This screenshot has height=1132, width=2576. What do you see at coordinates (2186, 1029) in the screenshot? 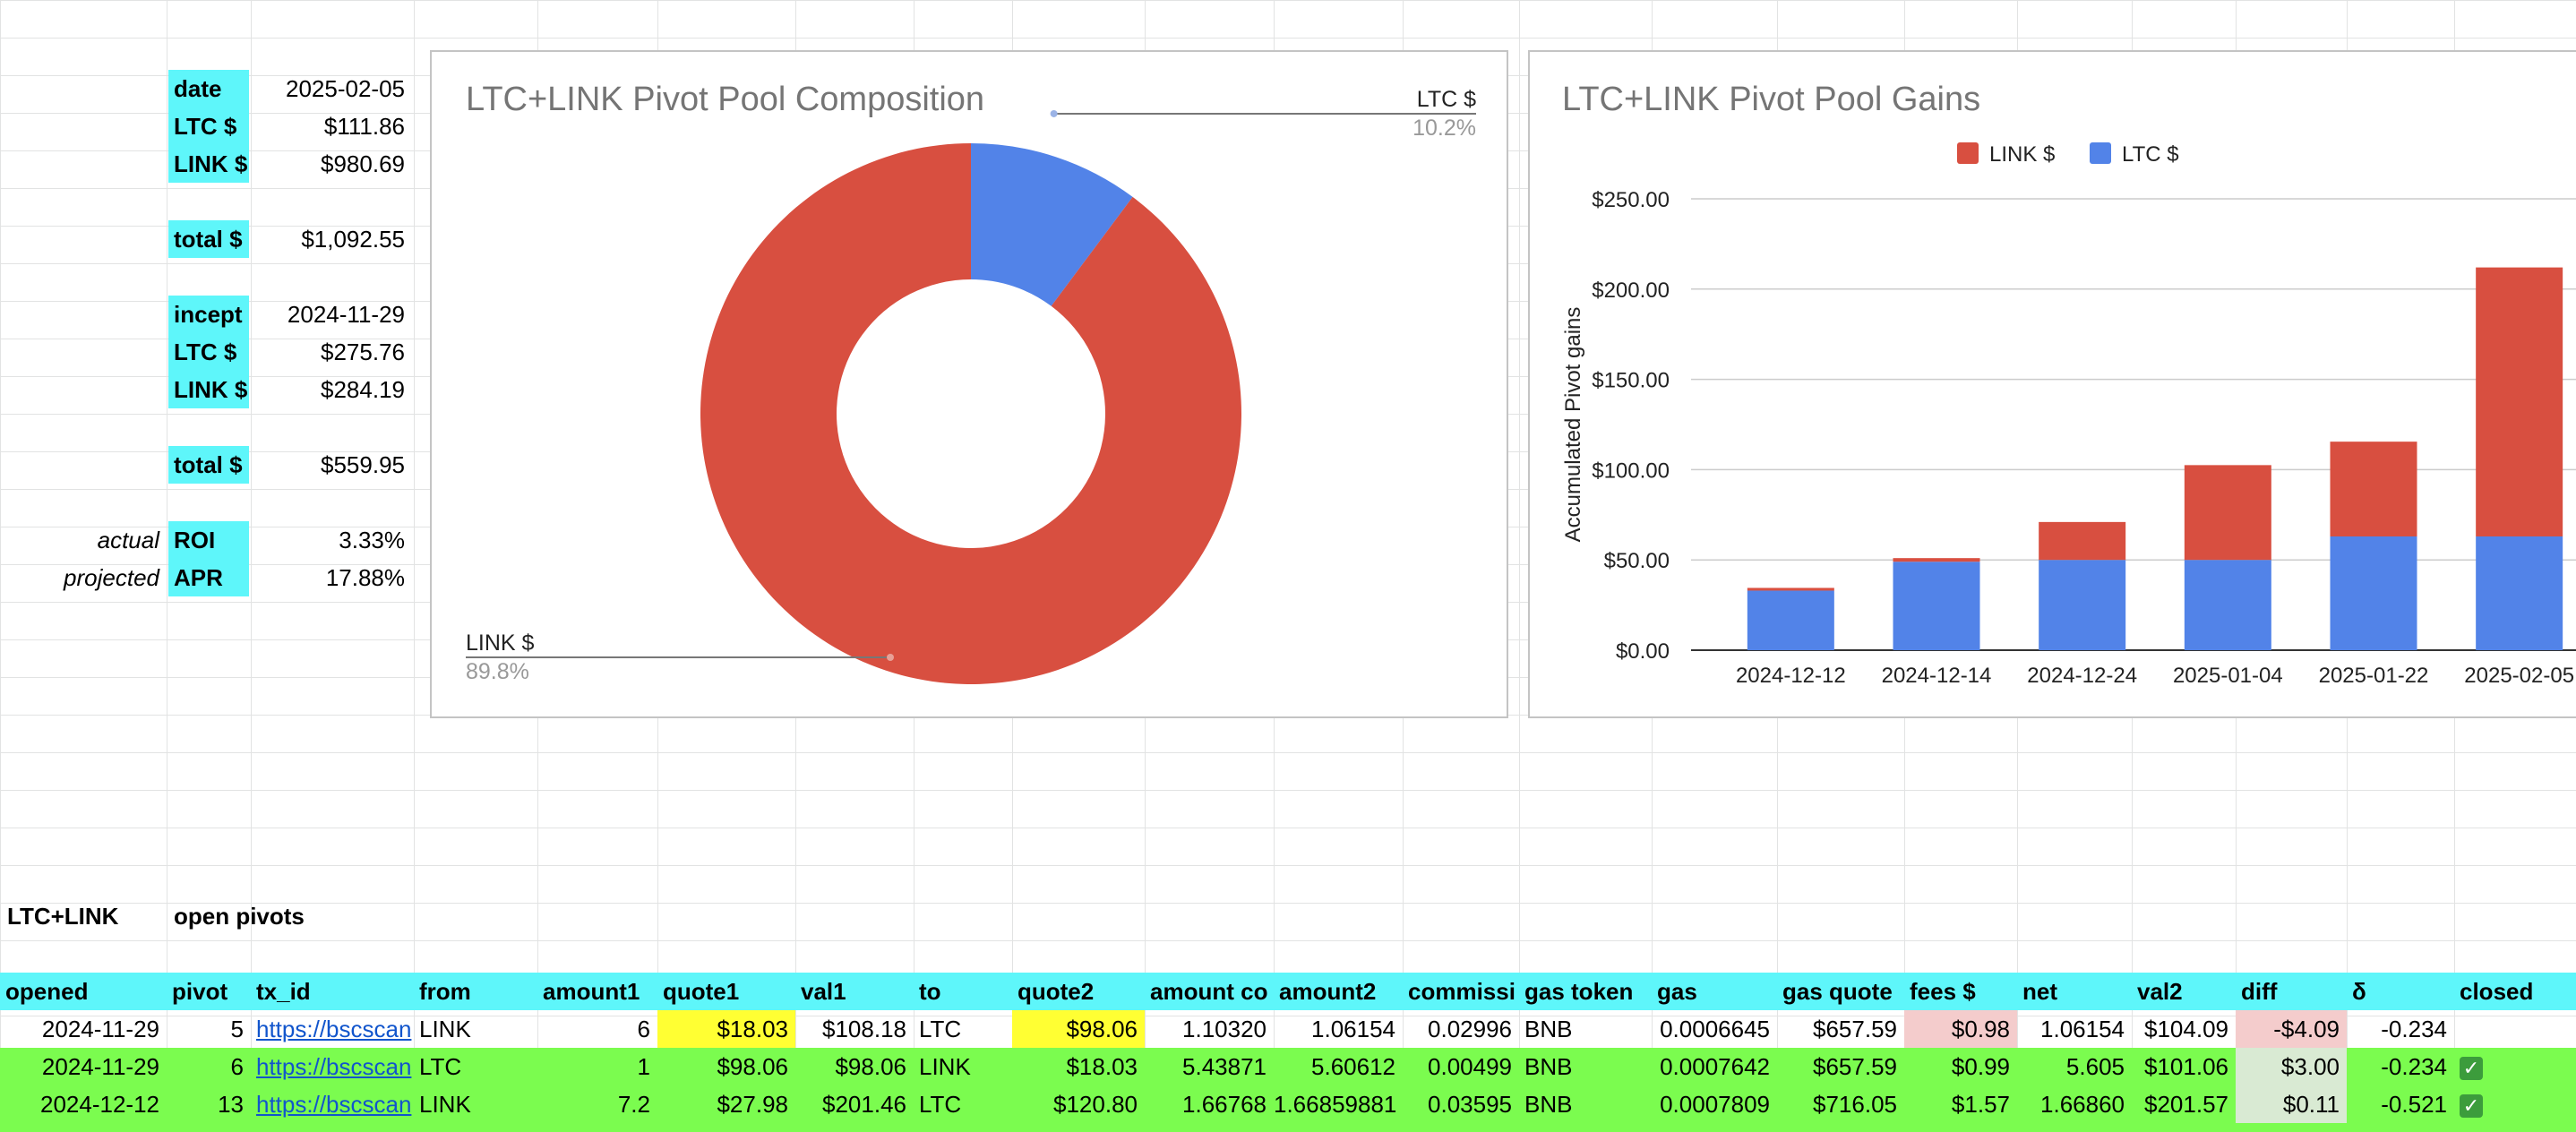
I see `table-cell: $104.09` at bounding box center [2186, 1029].